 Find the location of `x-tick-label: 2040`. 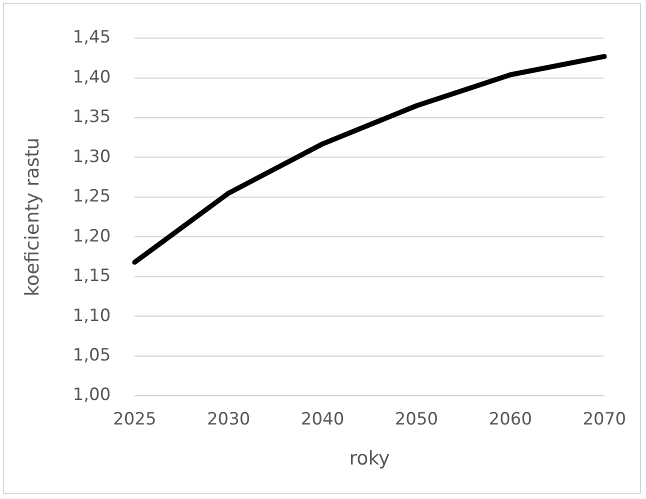

x-tick-label: 2040 is located at coordinates (322, 419).